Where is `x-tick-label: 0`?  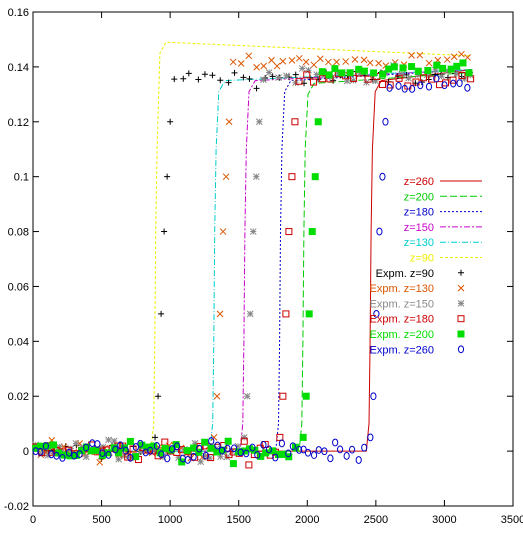 x-tick-label: 0 is located at coordinates (33, 520).